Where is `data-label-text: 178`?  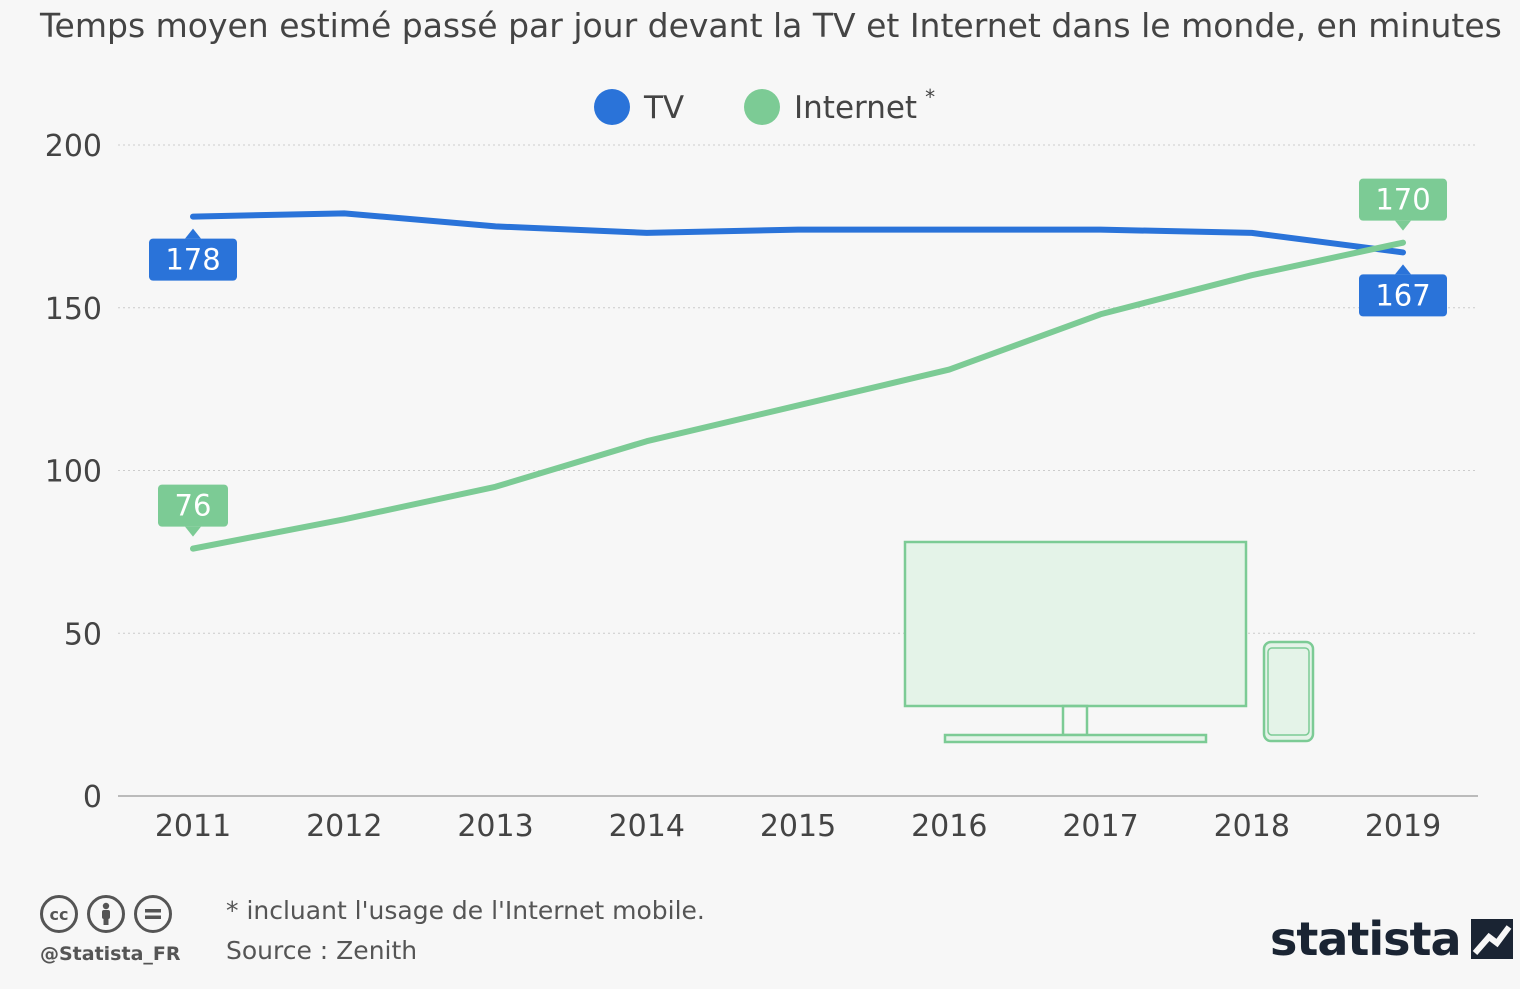
data-label-text: 178 is located at coordinates (192, 260).